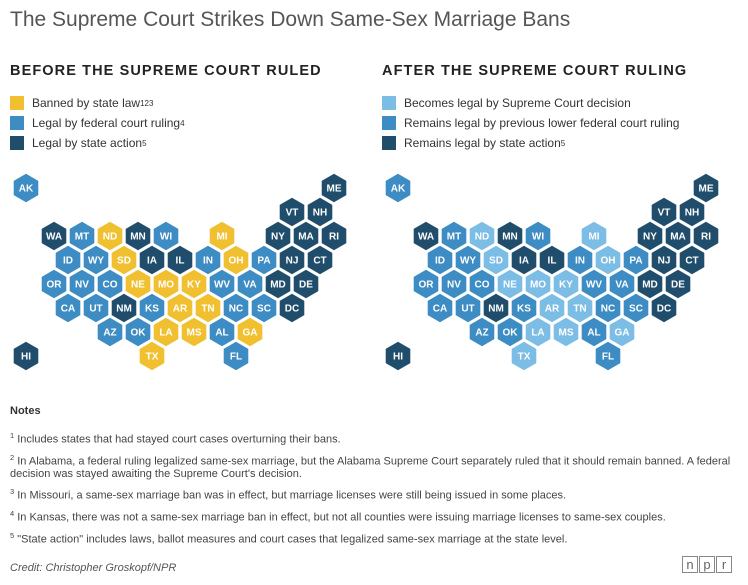  Describe the element at coordinates (579, 309) in the screenshot. I see `state-label: TN` at that location.